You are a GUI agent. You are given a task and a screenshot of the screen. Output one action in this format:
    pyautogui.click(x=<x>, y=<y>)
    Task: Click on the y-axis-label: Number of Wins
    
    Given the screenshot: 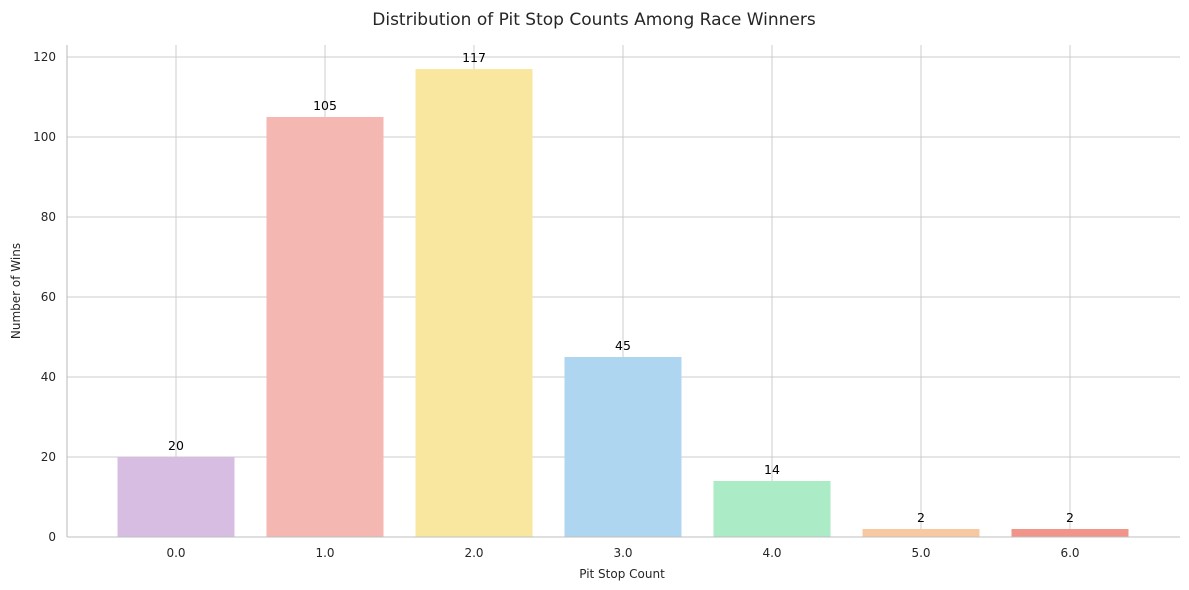 What is the action you would take?
    pyautogui.click(x=16, y=291)
    